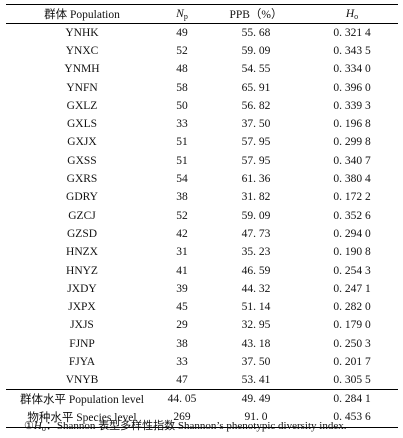 Image resolution: width=403 pixels, height=438 pixels. Describe the element at coordinates (182, 325) in the screenshot. I see `cell-np: 29` at that location.